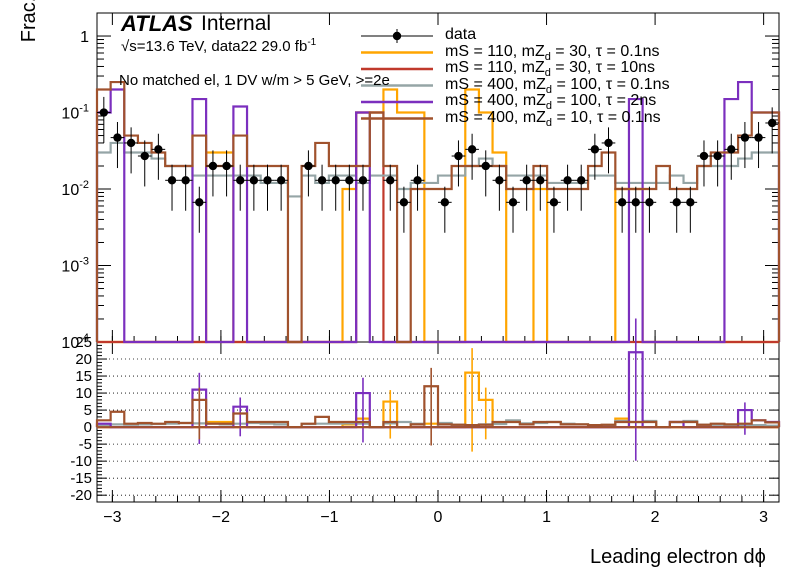  What do you see at coordinates (83, 376) in the screenshot?
I see `ratio-ytick-label: 15` at bounding box center [83, 376].